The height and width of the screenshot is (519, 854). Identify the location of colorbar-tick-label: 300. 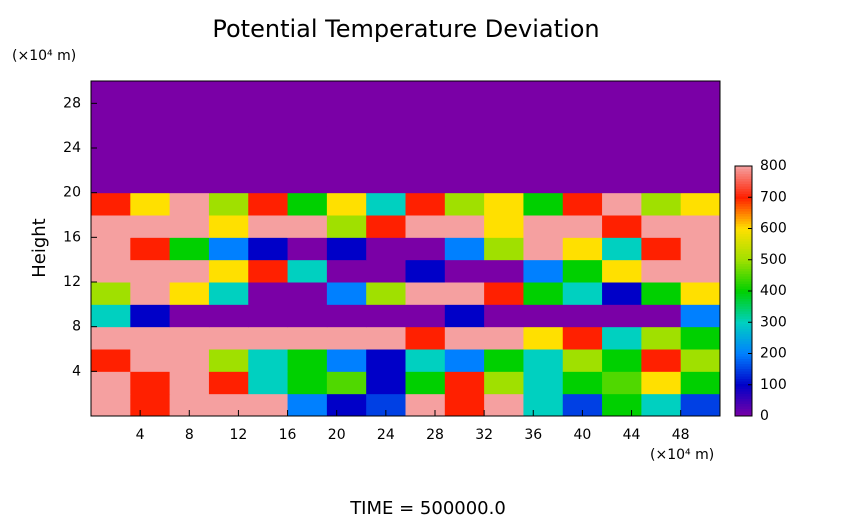
(773, 322).